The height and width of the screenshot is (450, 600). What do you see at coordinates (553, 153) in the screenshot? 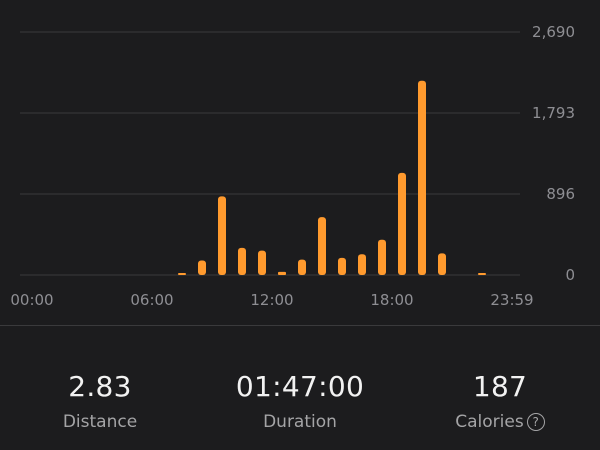
I see `y-axis-tick-labels: 2,690 1,793 896 0` at bounding box center [553, 153].